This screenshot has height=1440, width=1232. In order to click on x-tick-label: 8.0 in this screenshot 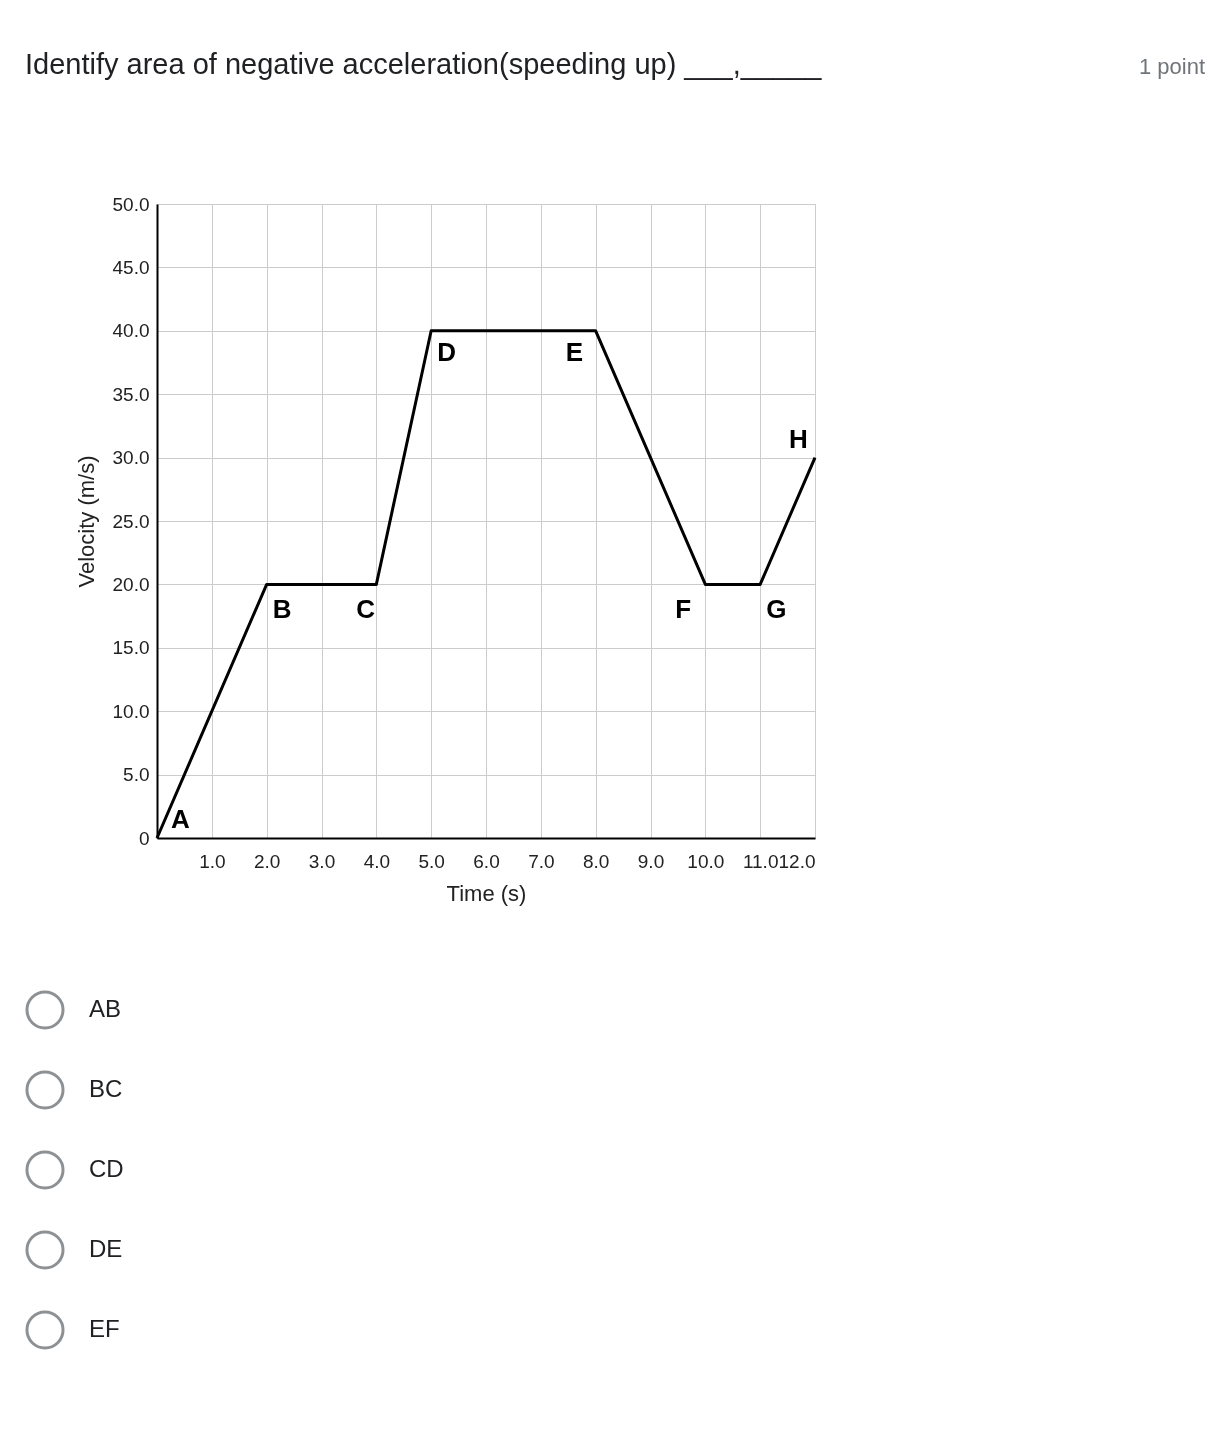, I will do `click(596, 861)`.